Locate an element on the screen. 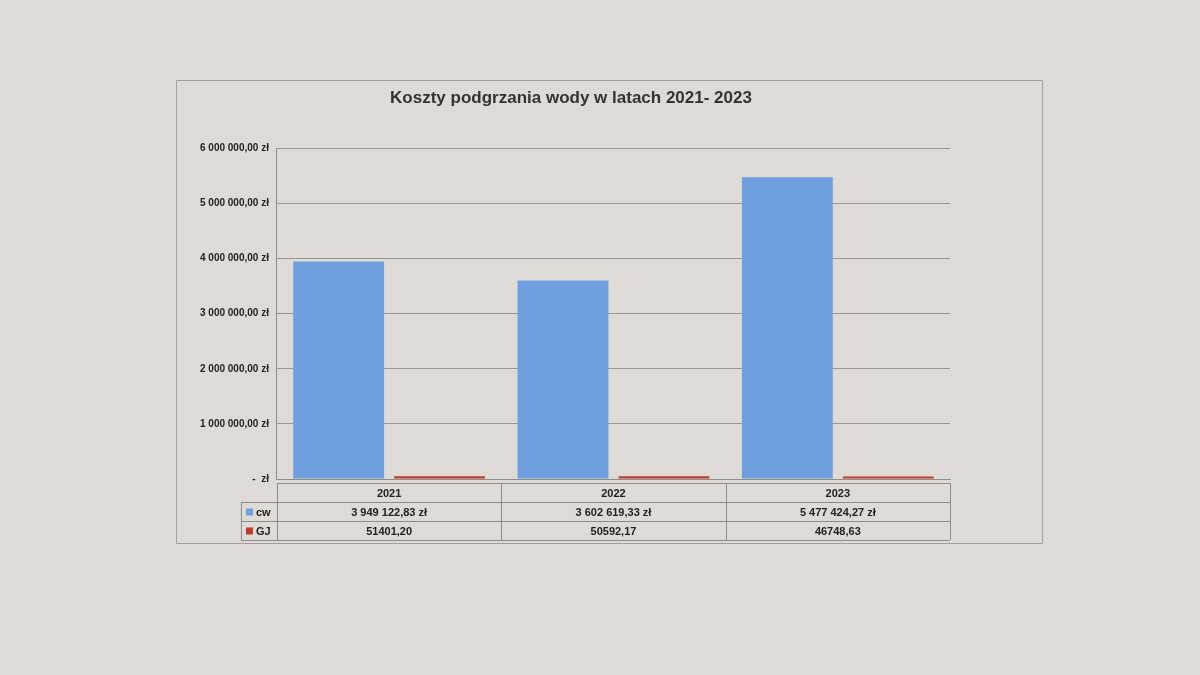  legend-label: GJ is located at coordinates (263, 530).